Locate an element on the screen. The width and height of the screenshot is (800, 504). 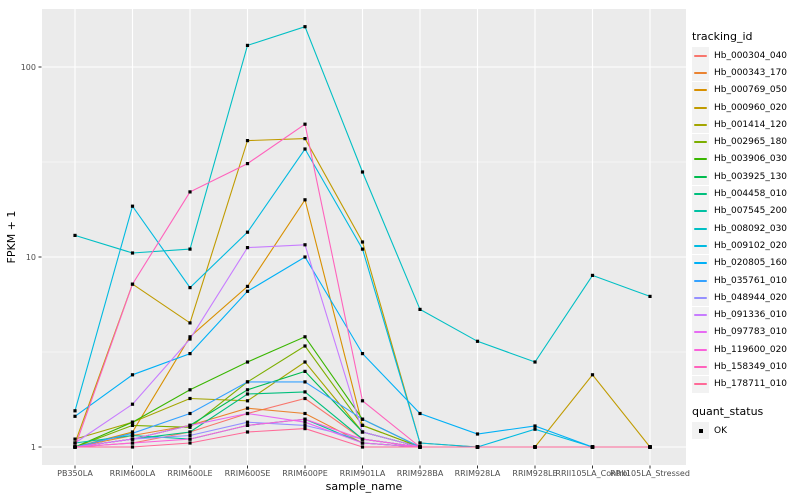
legend-item-Hb_007545_200: Hb_007545_200 is located at coordinates (745, 211).